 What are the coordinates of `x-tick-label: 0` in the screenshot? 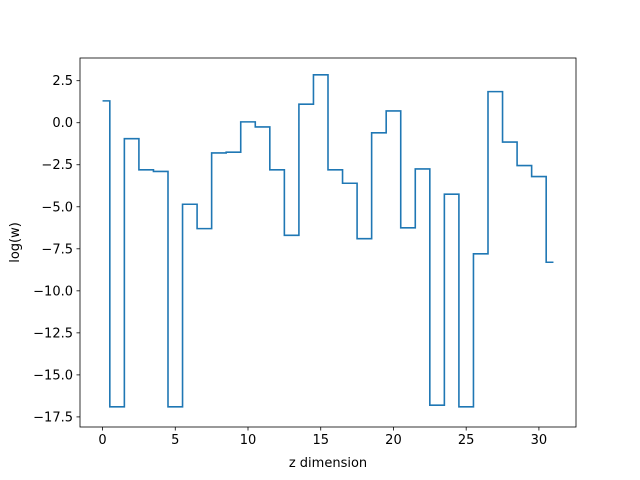 It's located at (102, 440).